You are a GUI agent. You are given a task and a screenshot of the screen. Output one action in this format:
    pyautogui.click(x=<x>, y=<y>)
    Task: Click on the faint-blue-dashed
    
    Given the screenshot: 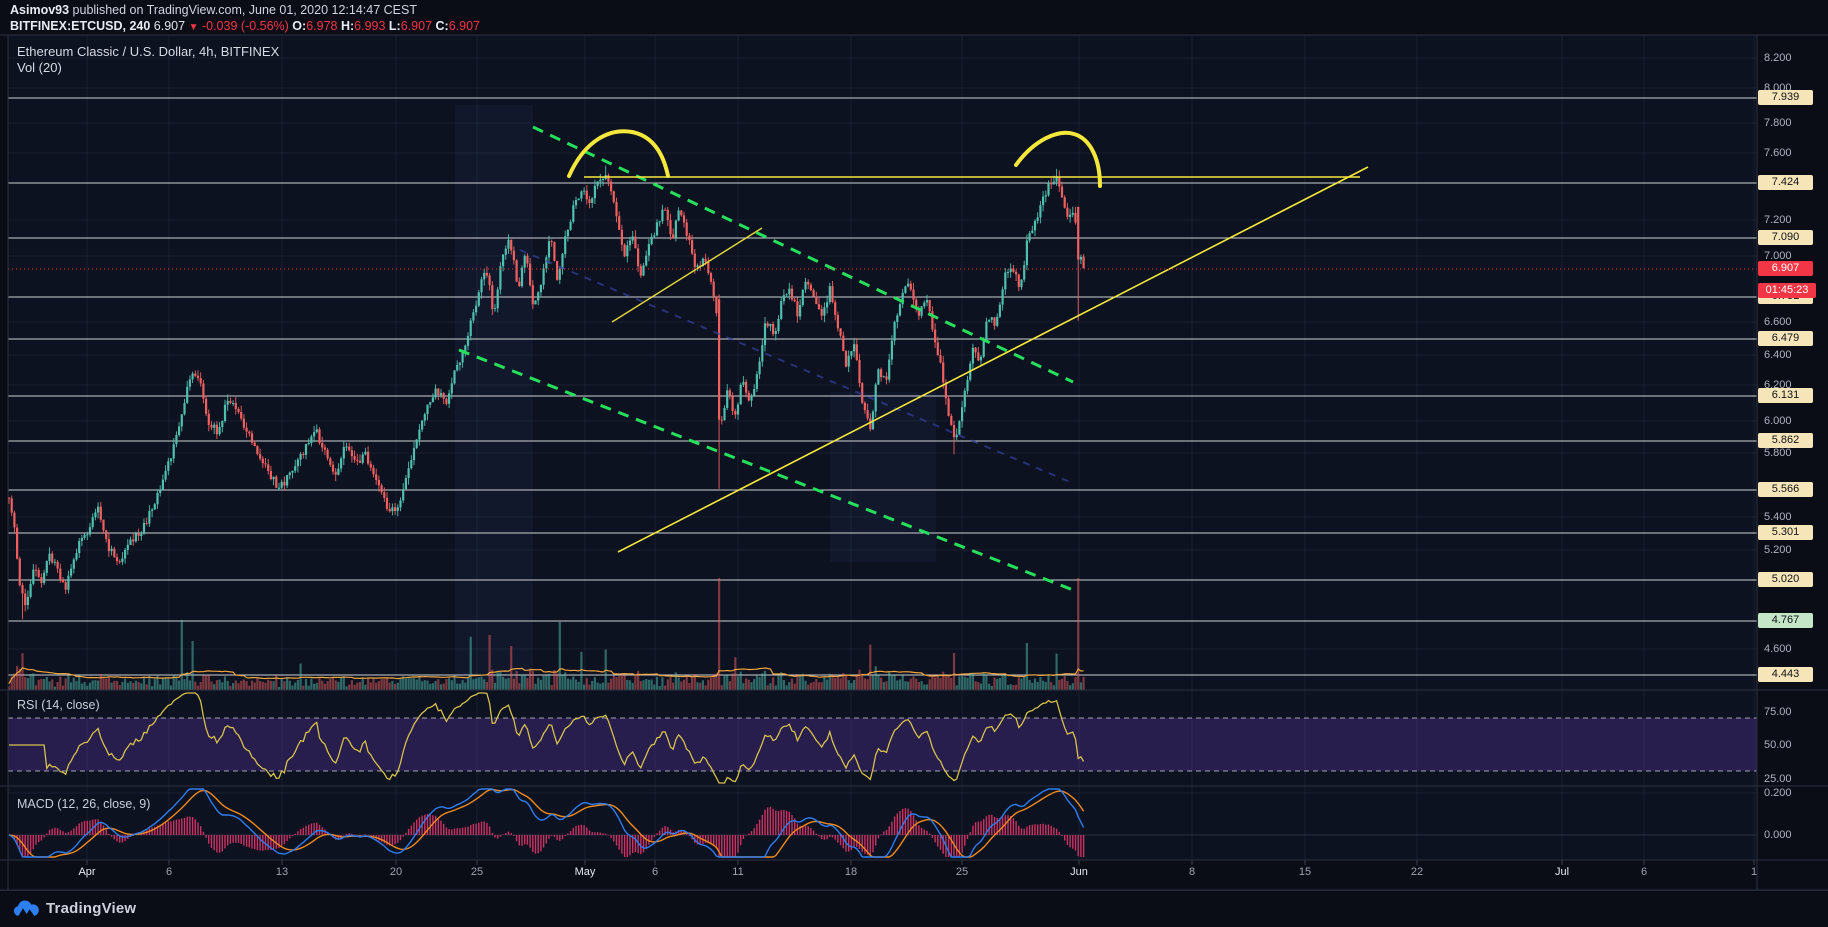 What is the action you would take?
    pyautogui.click(x=795, y=366)
    